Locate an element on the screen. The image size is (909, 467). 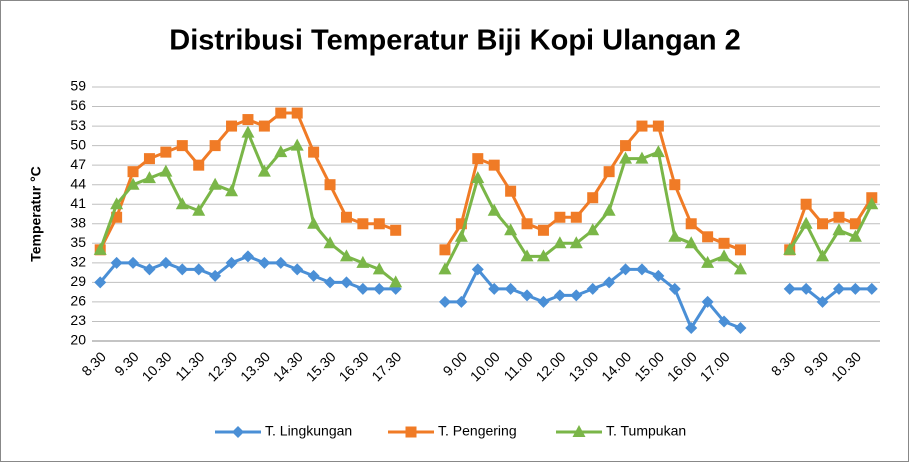
y-tick-label: 47 is located at coordinates (78, 164).